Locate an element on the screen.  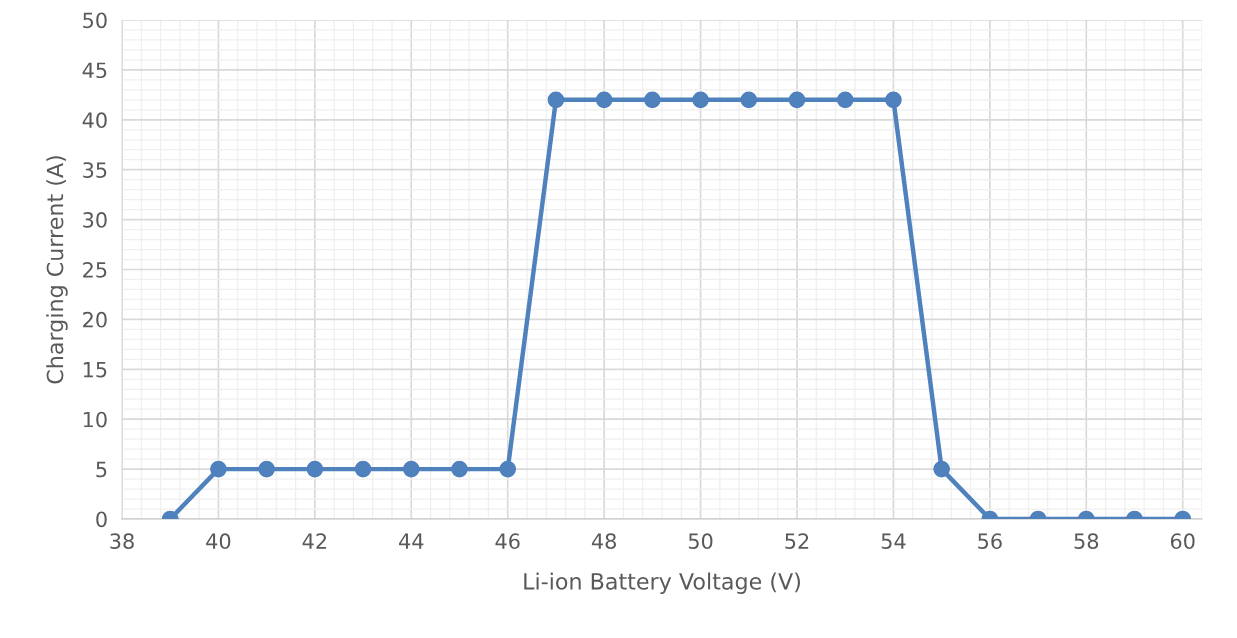
x-tick-label: 54 is located at coordinates (893, 541).